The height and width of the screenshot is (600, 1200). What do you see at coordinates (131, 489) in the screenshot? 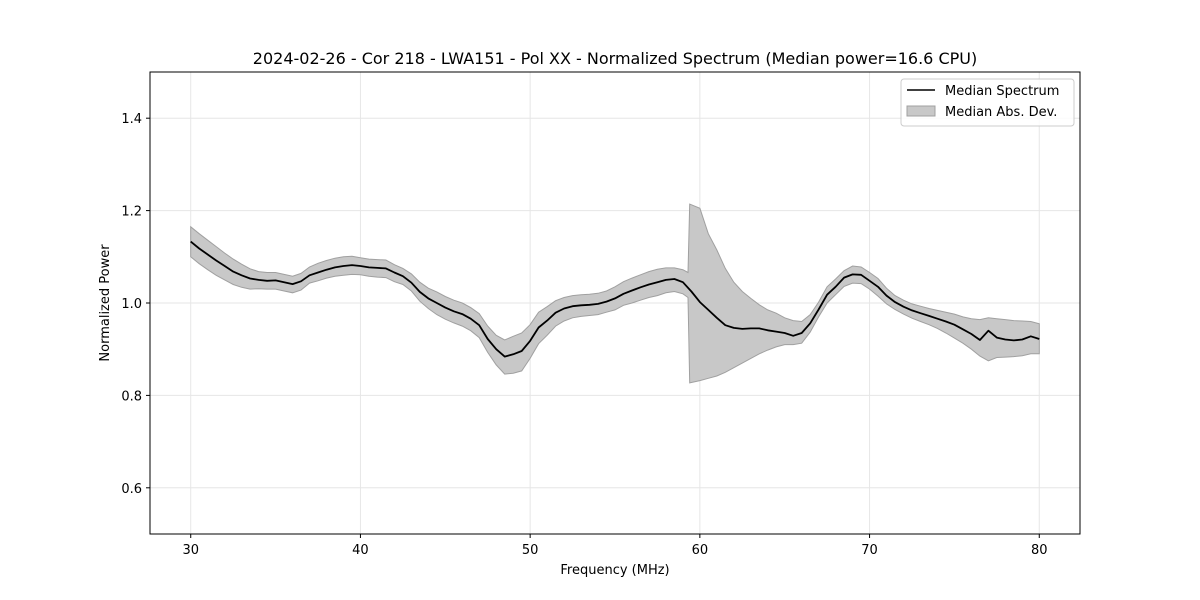
I see `y-tick-label: 0.6` at bounding box center [131, 489].